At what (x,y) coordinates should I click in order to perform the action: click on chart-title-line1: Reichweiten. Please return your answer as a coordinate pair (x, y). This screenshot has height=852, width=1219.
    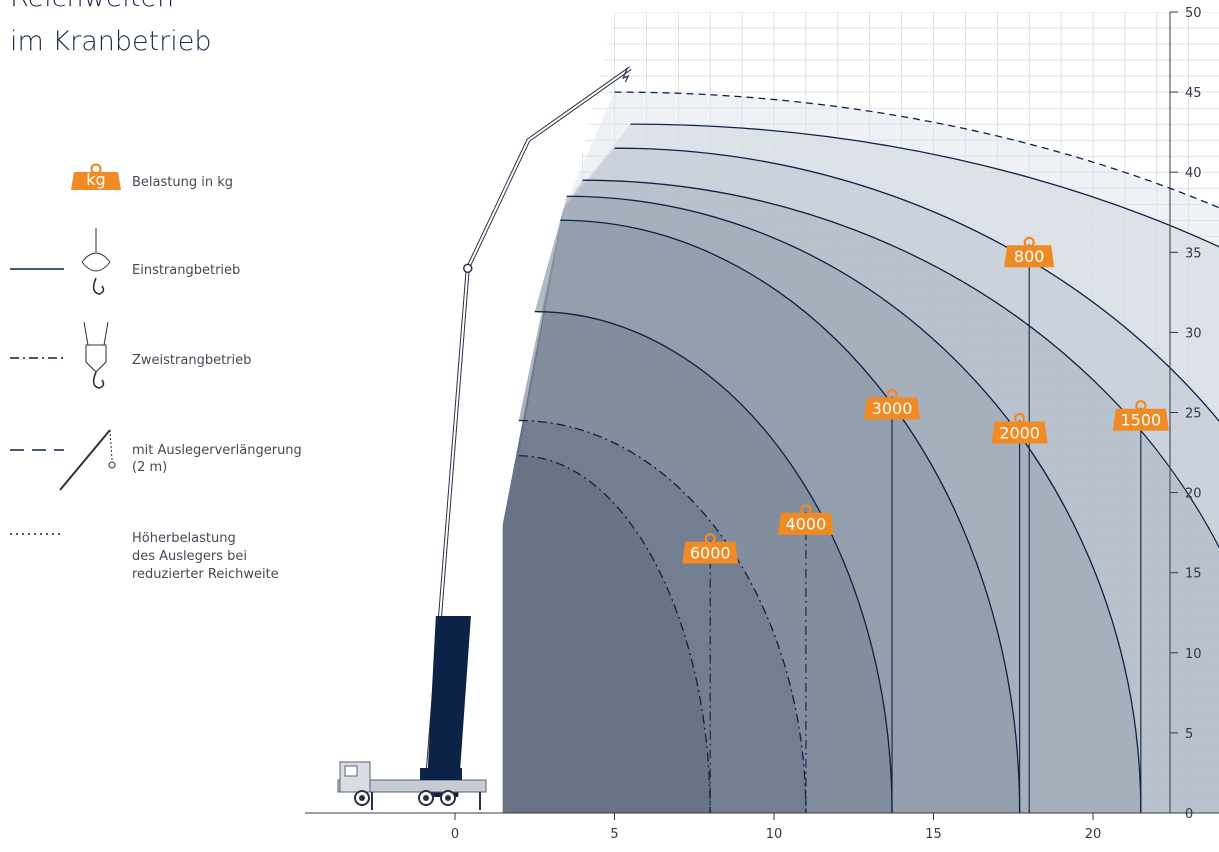
    Looking at the image, I should click on (92, 7).